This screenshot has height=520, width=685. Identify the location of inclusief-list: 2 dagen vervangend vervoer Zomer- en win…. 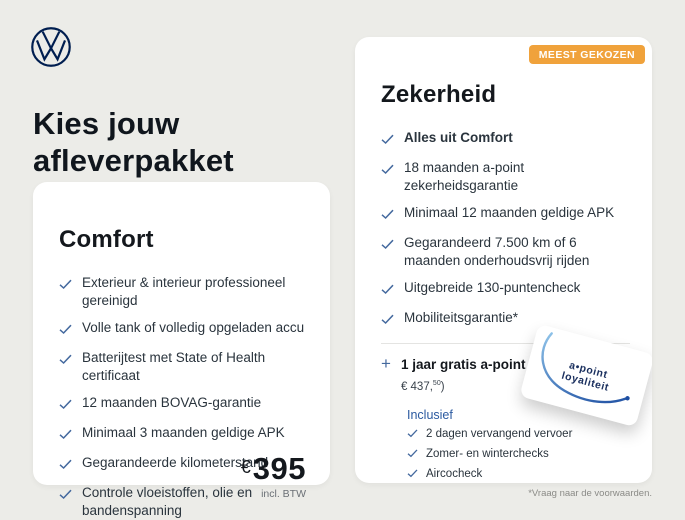
(518, 455).